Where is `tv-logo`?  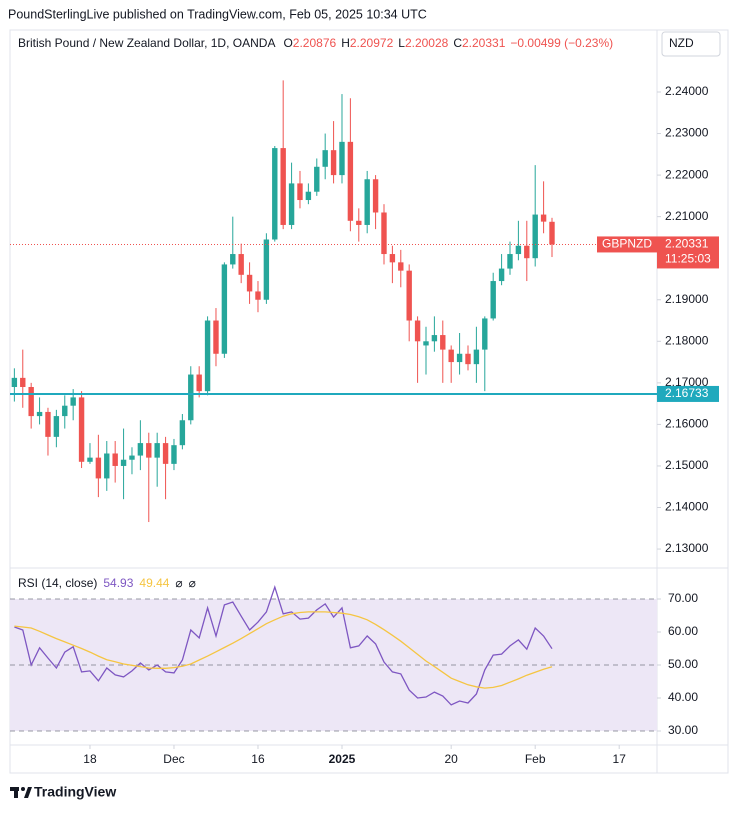 tv-logo is located at coordinates (21, 792).